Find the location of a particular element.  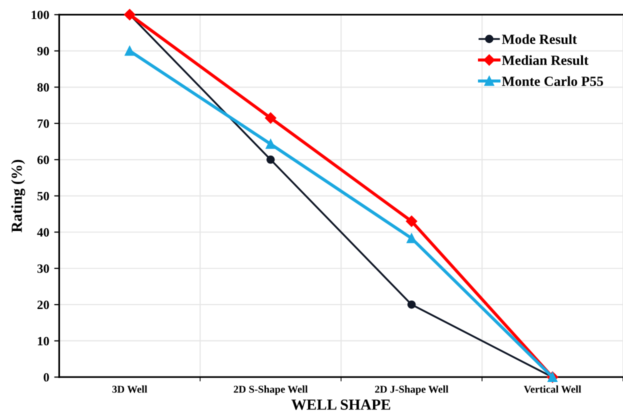

x-tick-label: 2D S-Shape Well is located at coordinates (271, 390).